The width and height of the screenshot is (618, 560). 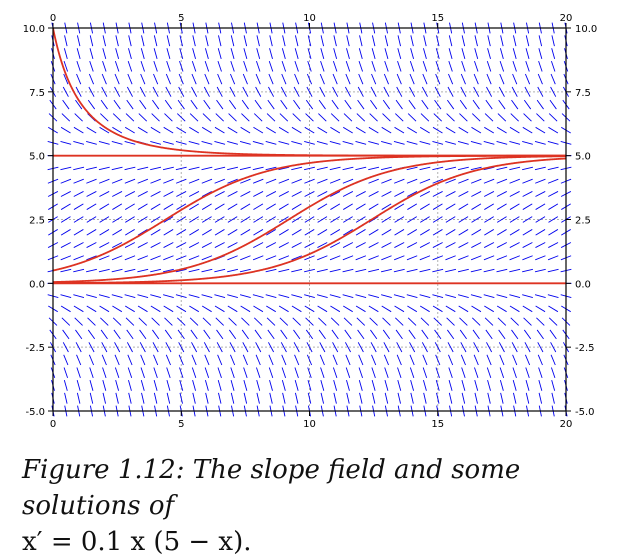 What do you see at coordinates (37, 221) in the screenshot?
I see `y-tick-label-left: 2.5` at bounding box center [37, 221].